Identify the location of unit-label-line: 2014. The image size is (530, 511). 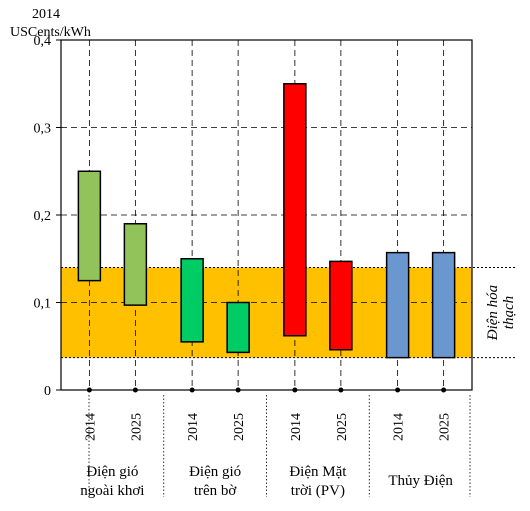
(46, 14).